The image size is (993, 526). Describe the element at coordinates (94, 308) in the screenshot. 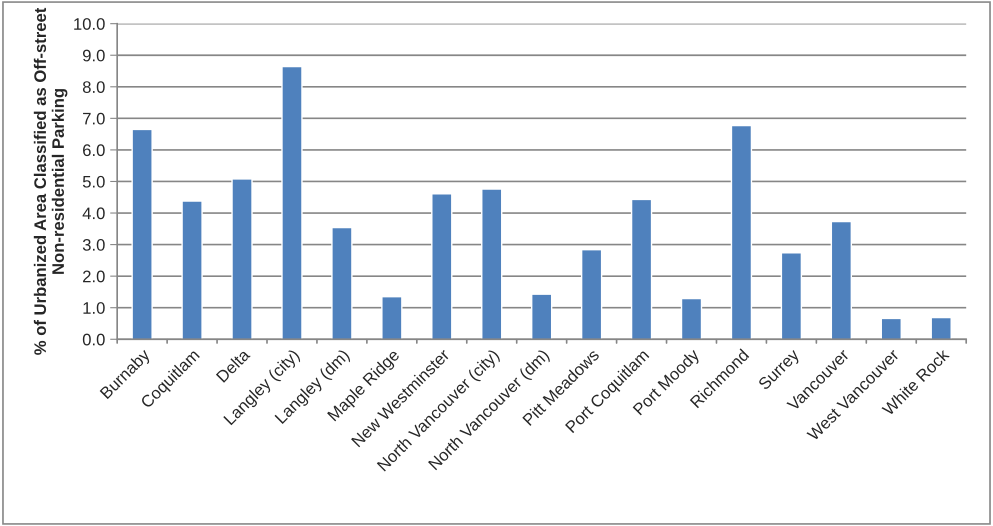

I see `y-tick-label: 1.0` at that location.